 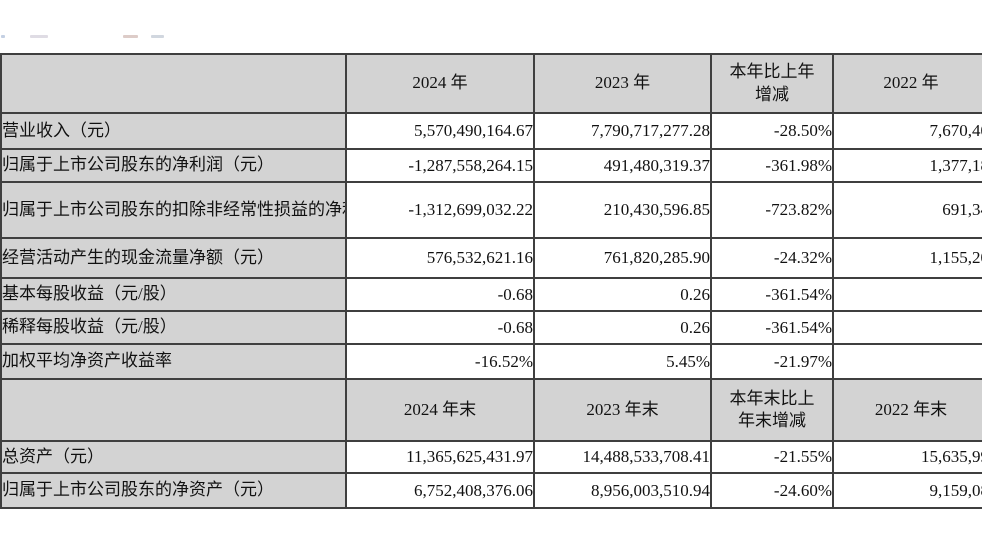 What do you see at coordinates (772, 131) in the screenshot?
I see `cell-change: -28.50%` at bounding box center [772, 131].